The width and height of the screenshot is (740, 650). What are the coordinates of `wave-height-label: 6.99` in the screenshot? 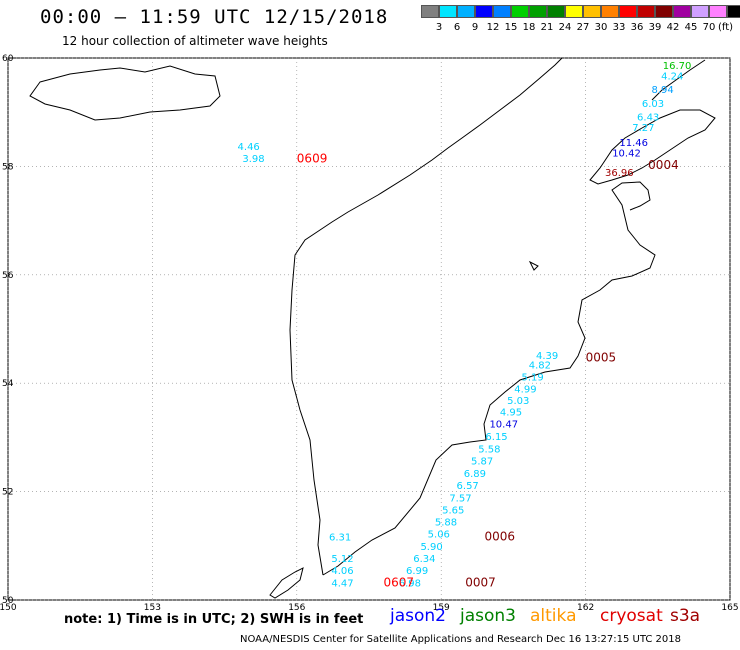 It's located at (417, 571).